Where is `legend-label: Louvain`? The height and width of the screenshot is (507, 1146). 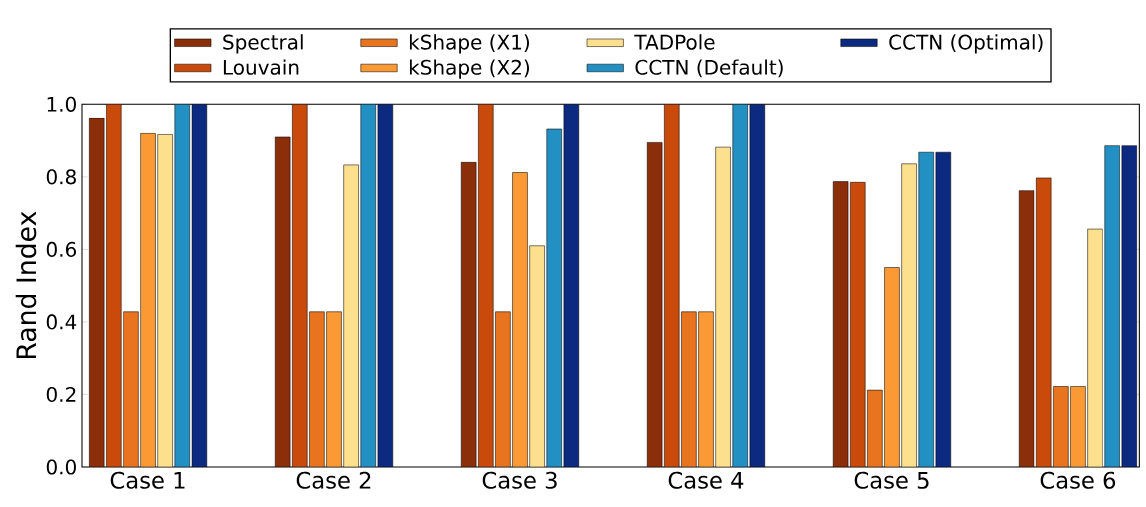 legend-label: Louvain is located at coordinates (261, 67).